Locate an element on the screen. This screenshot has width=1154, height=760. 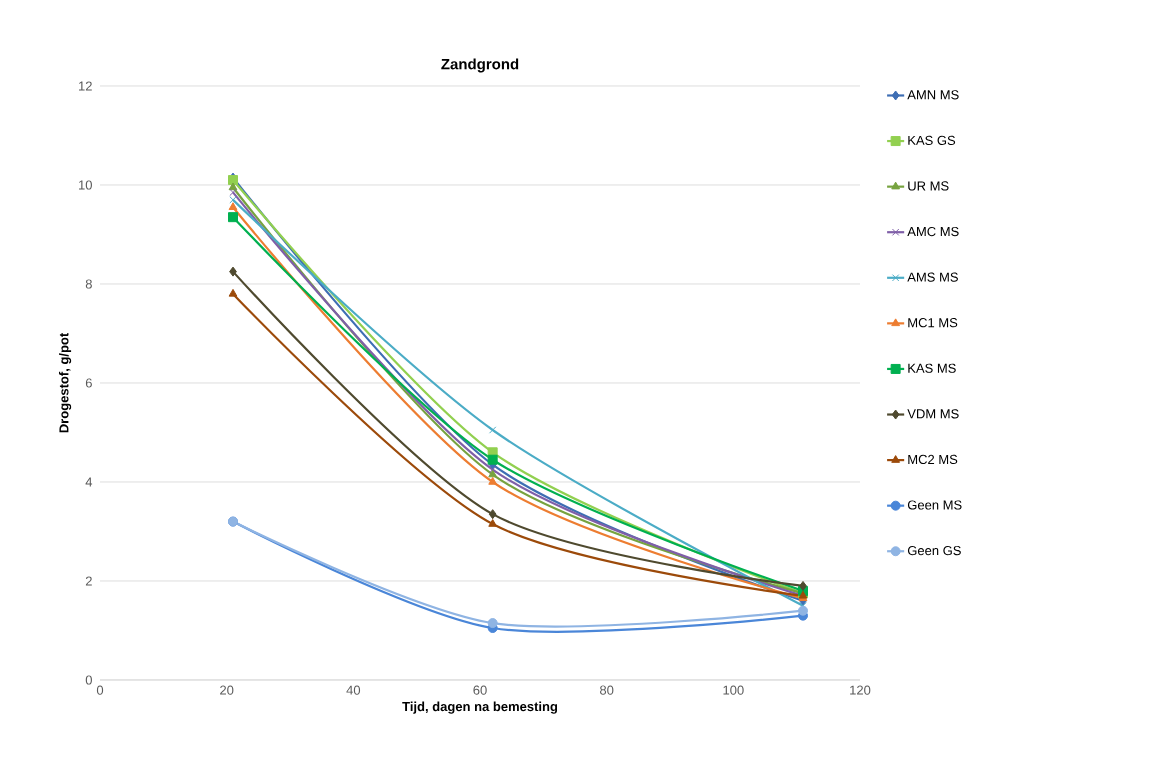
legend-label: MC2 MS is located at coordinates (933, 459).